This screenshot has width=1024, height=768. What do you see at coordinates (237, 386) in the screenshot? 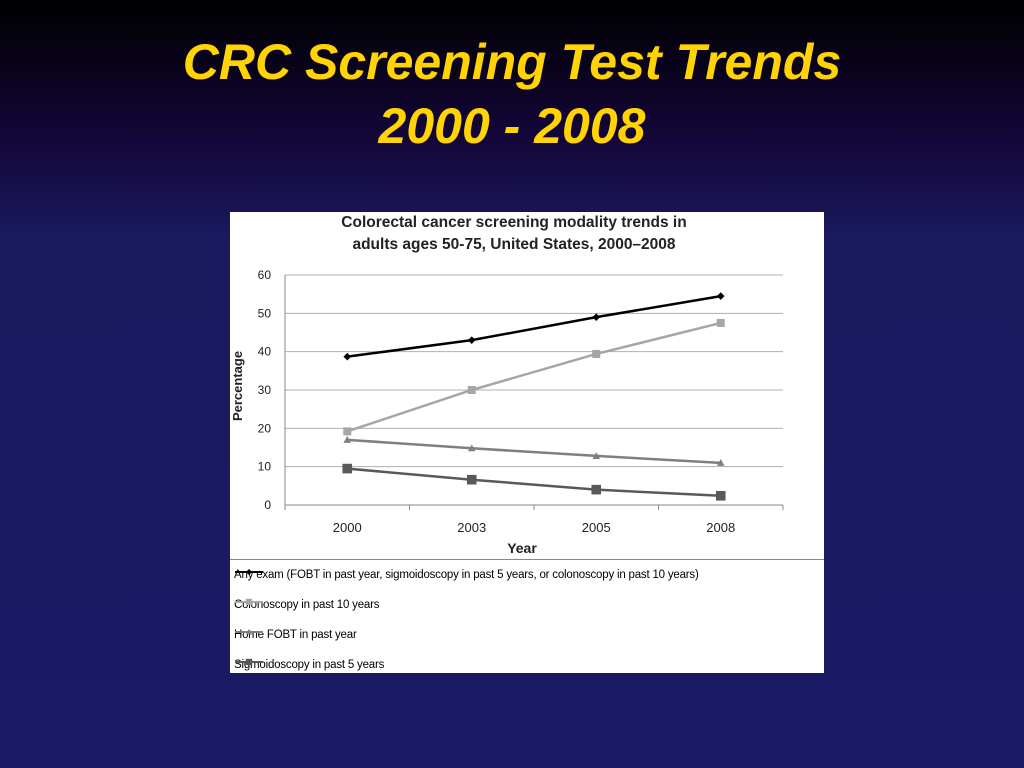
I see `y-axis-label: Percentage` at bounding box center [237, 386].